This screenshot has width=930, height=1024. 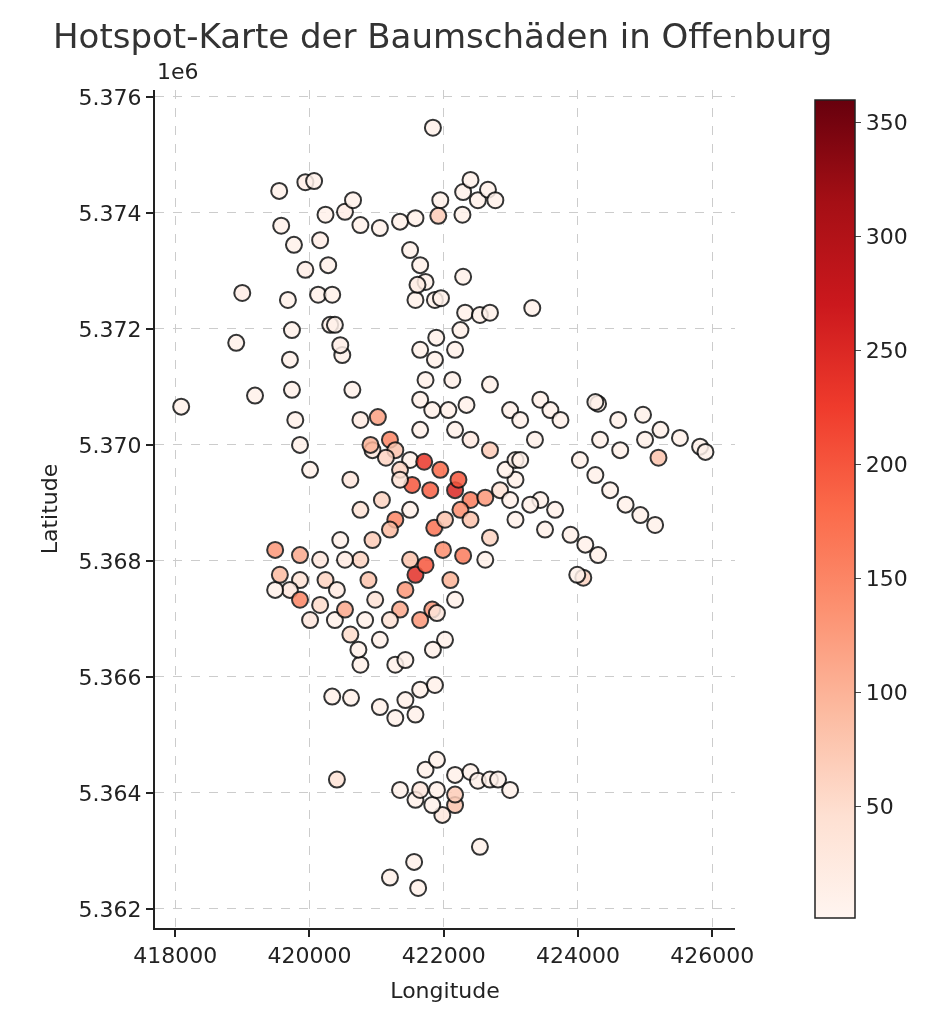 I want to click on y-tick-label: 5.374, so click(x=110, y=213).